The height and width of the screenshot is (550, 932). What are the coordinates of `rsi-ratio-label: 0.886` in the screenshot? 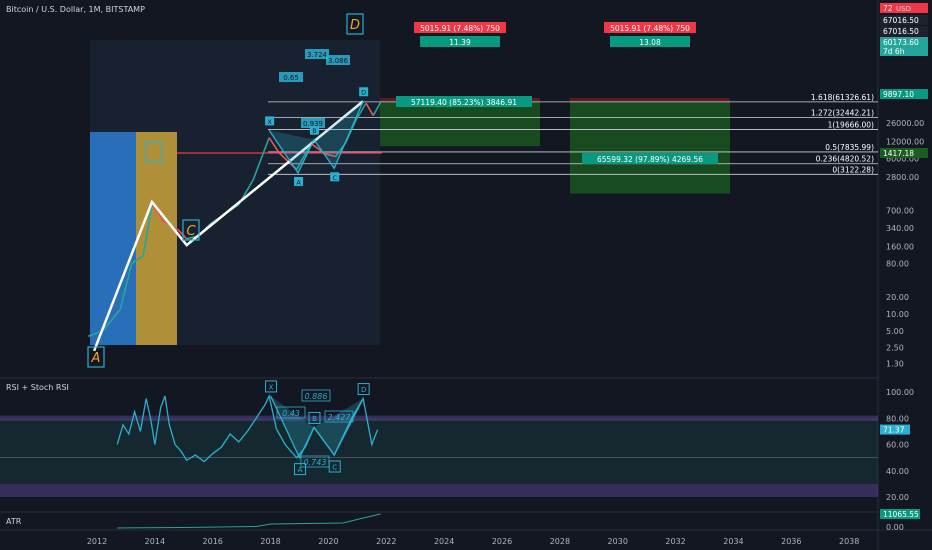 It's located at (316, 396).